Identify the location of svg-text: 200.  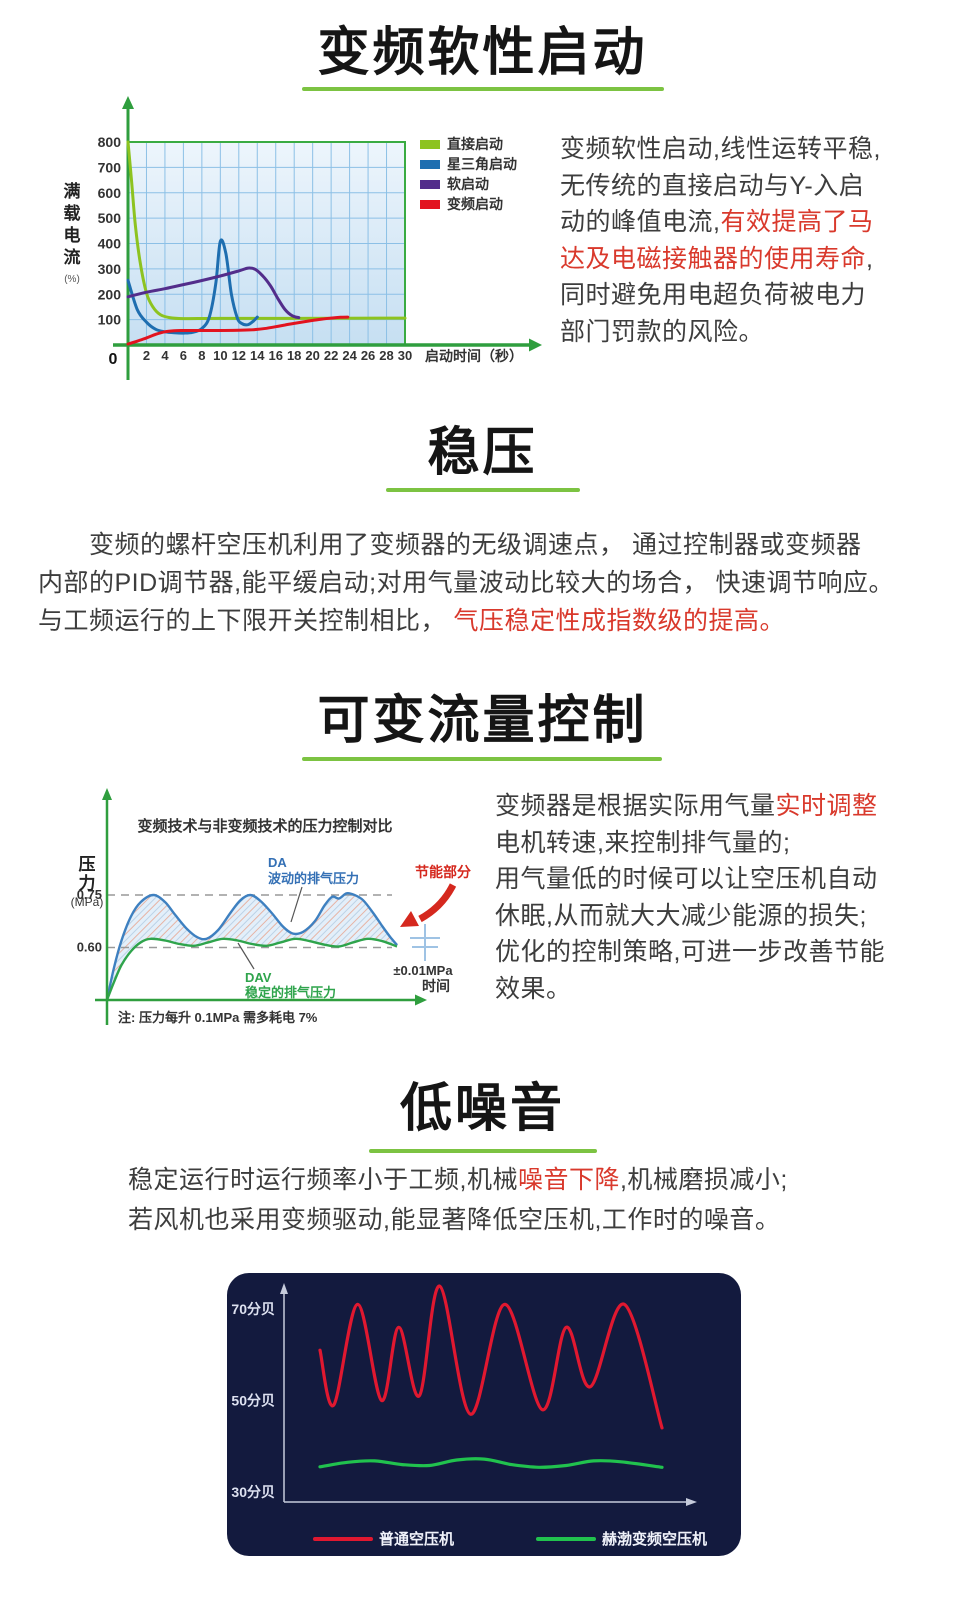
(110, 294).